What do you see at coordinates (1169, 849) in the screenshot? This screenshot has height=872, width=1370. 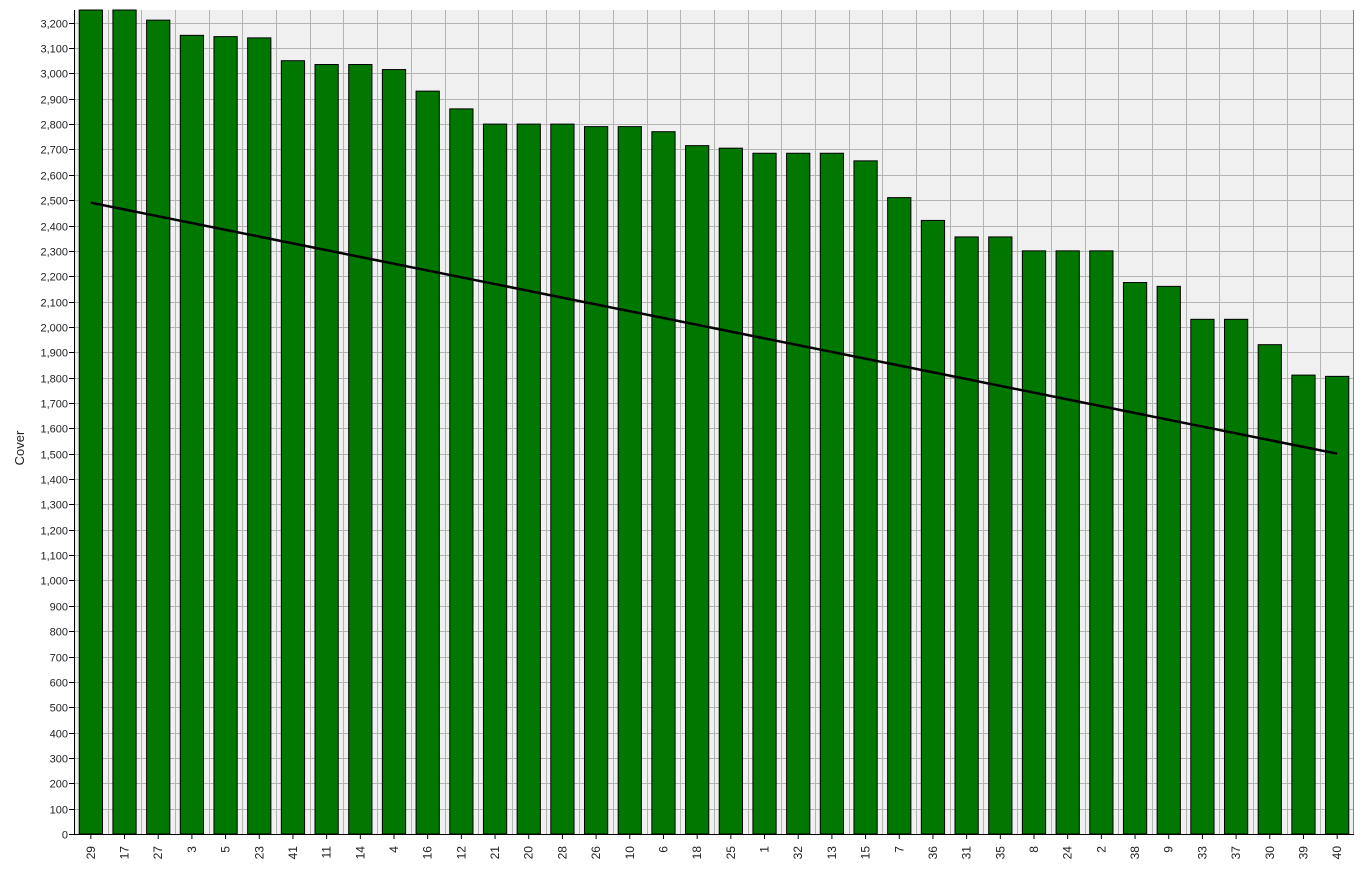 I see `x-tick-label: 9` at bounding box center [1169, 849].